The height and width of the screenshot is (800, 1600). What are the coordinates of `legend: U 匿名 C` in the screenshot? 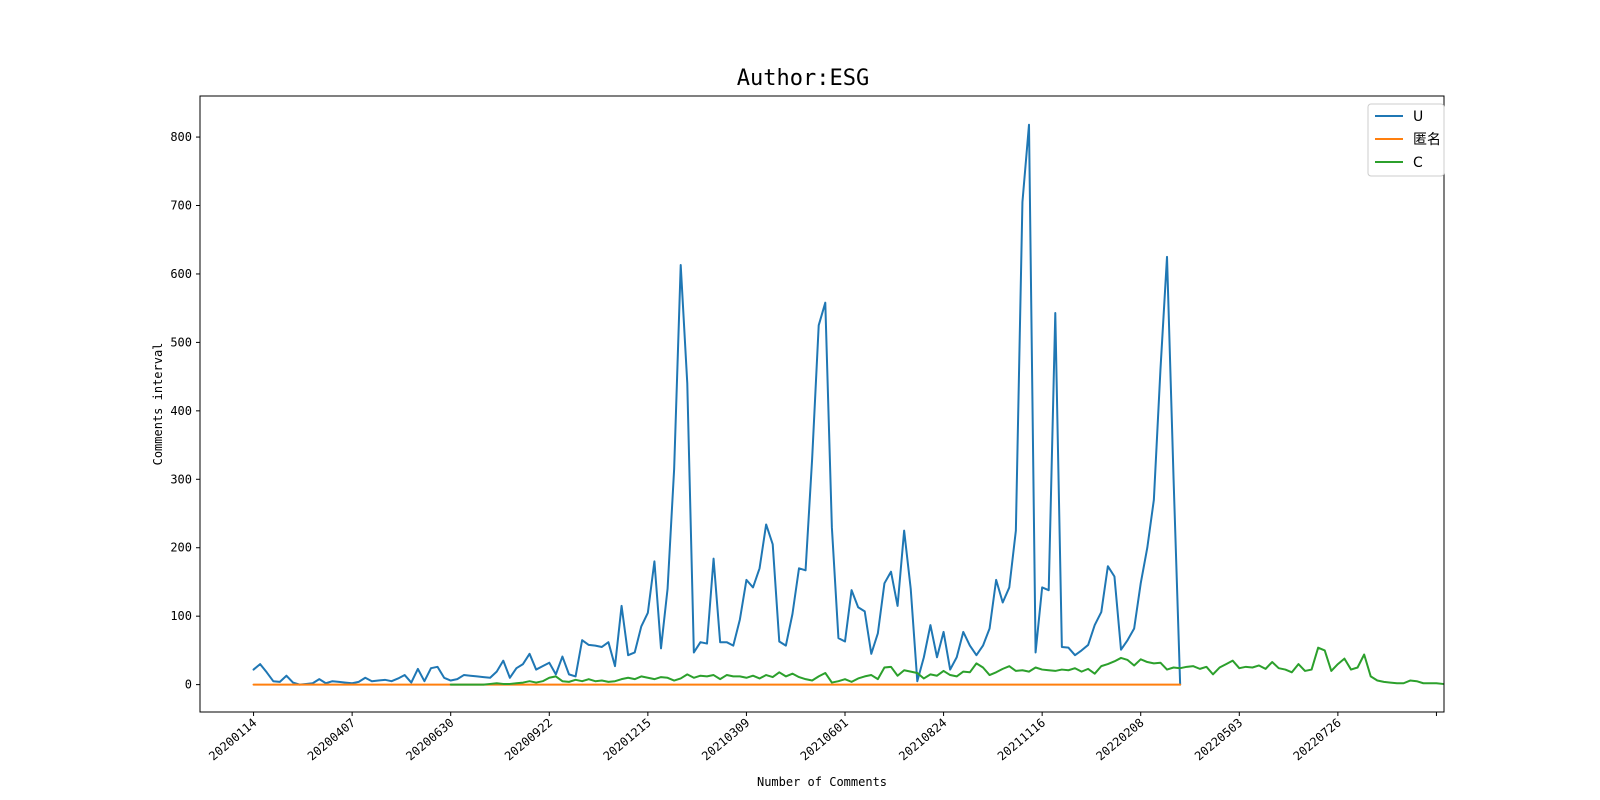 It's located at (1406, 140).